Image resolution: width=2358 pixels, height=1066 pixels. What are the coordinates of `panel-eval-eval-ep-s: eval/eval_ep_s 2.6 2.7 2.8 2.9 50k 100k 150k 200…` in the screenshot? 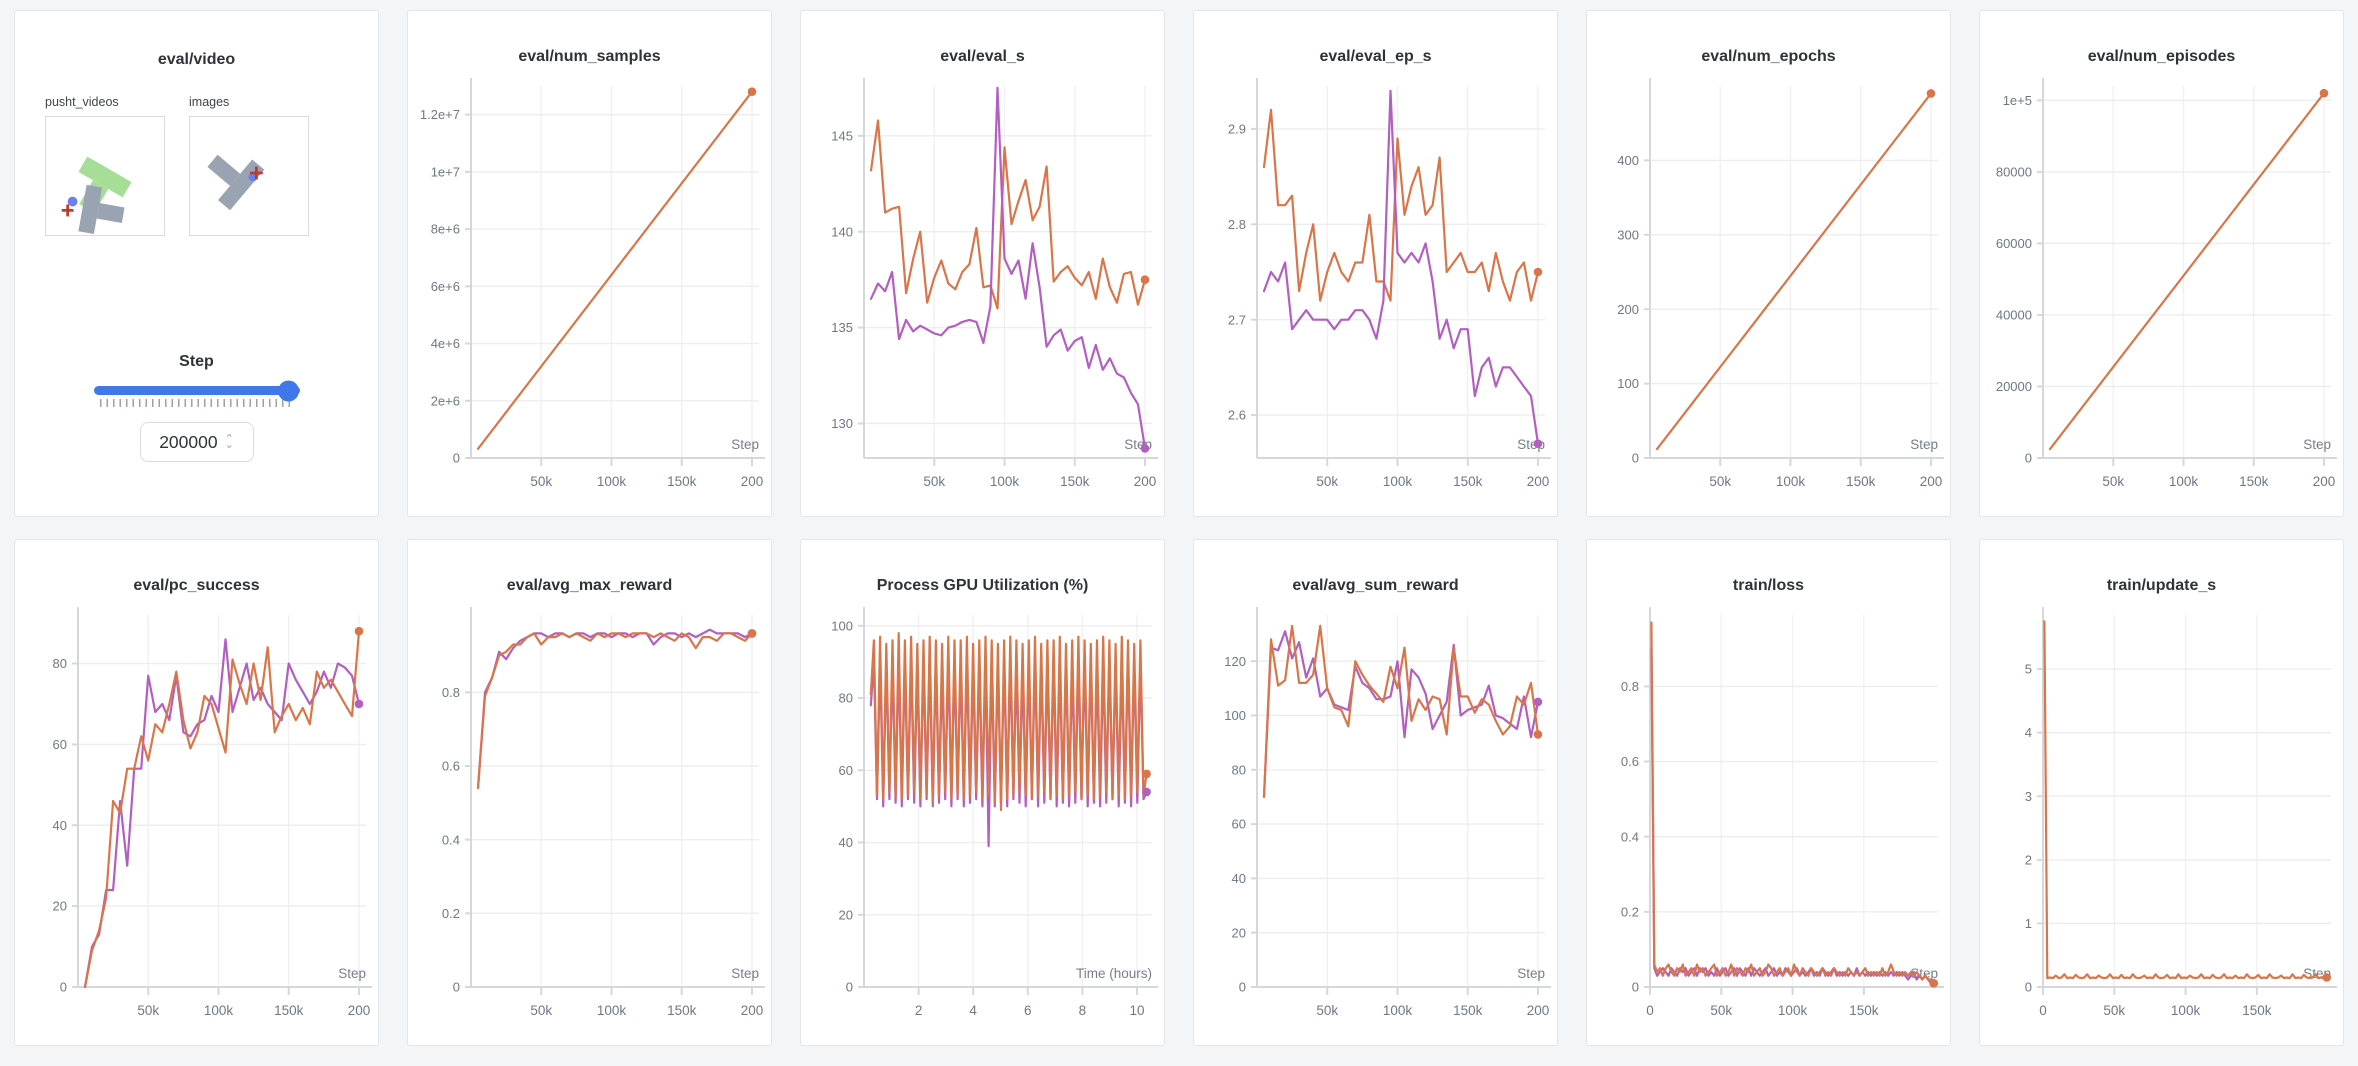 It's located at (1375, 263).